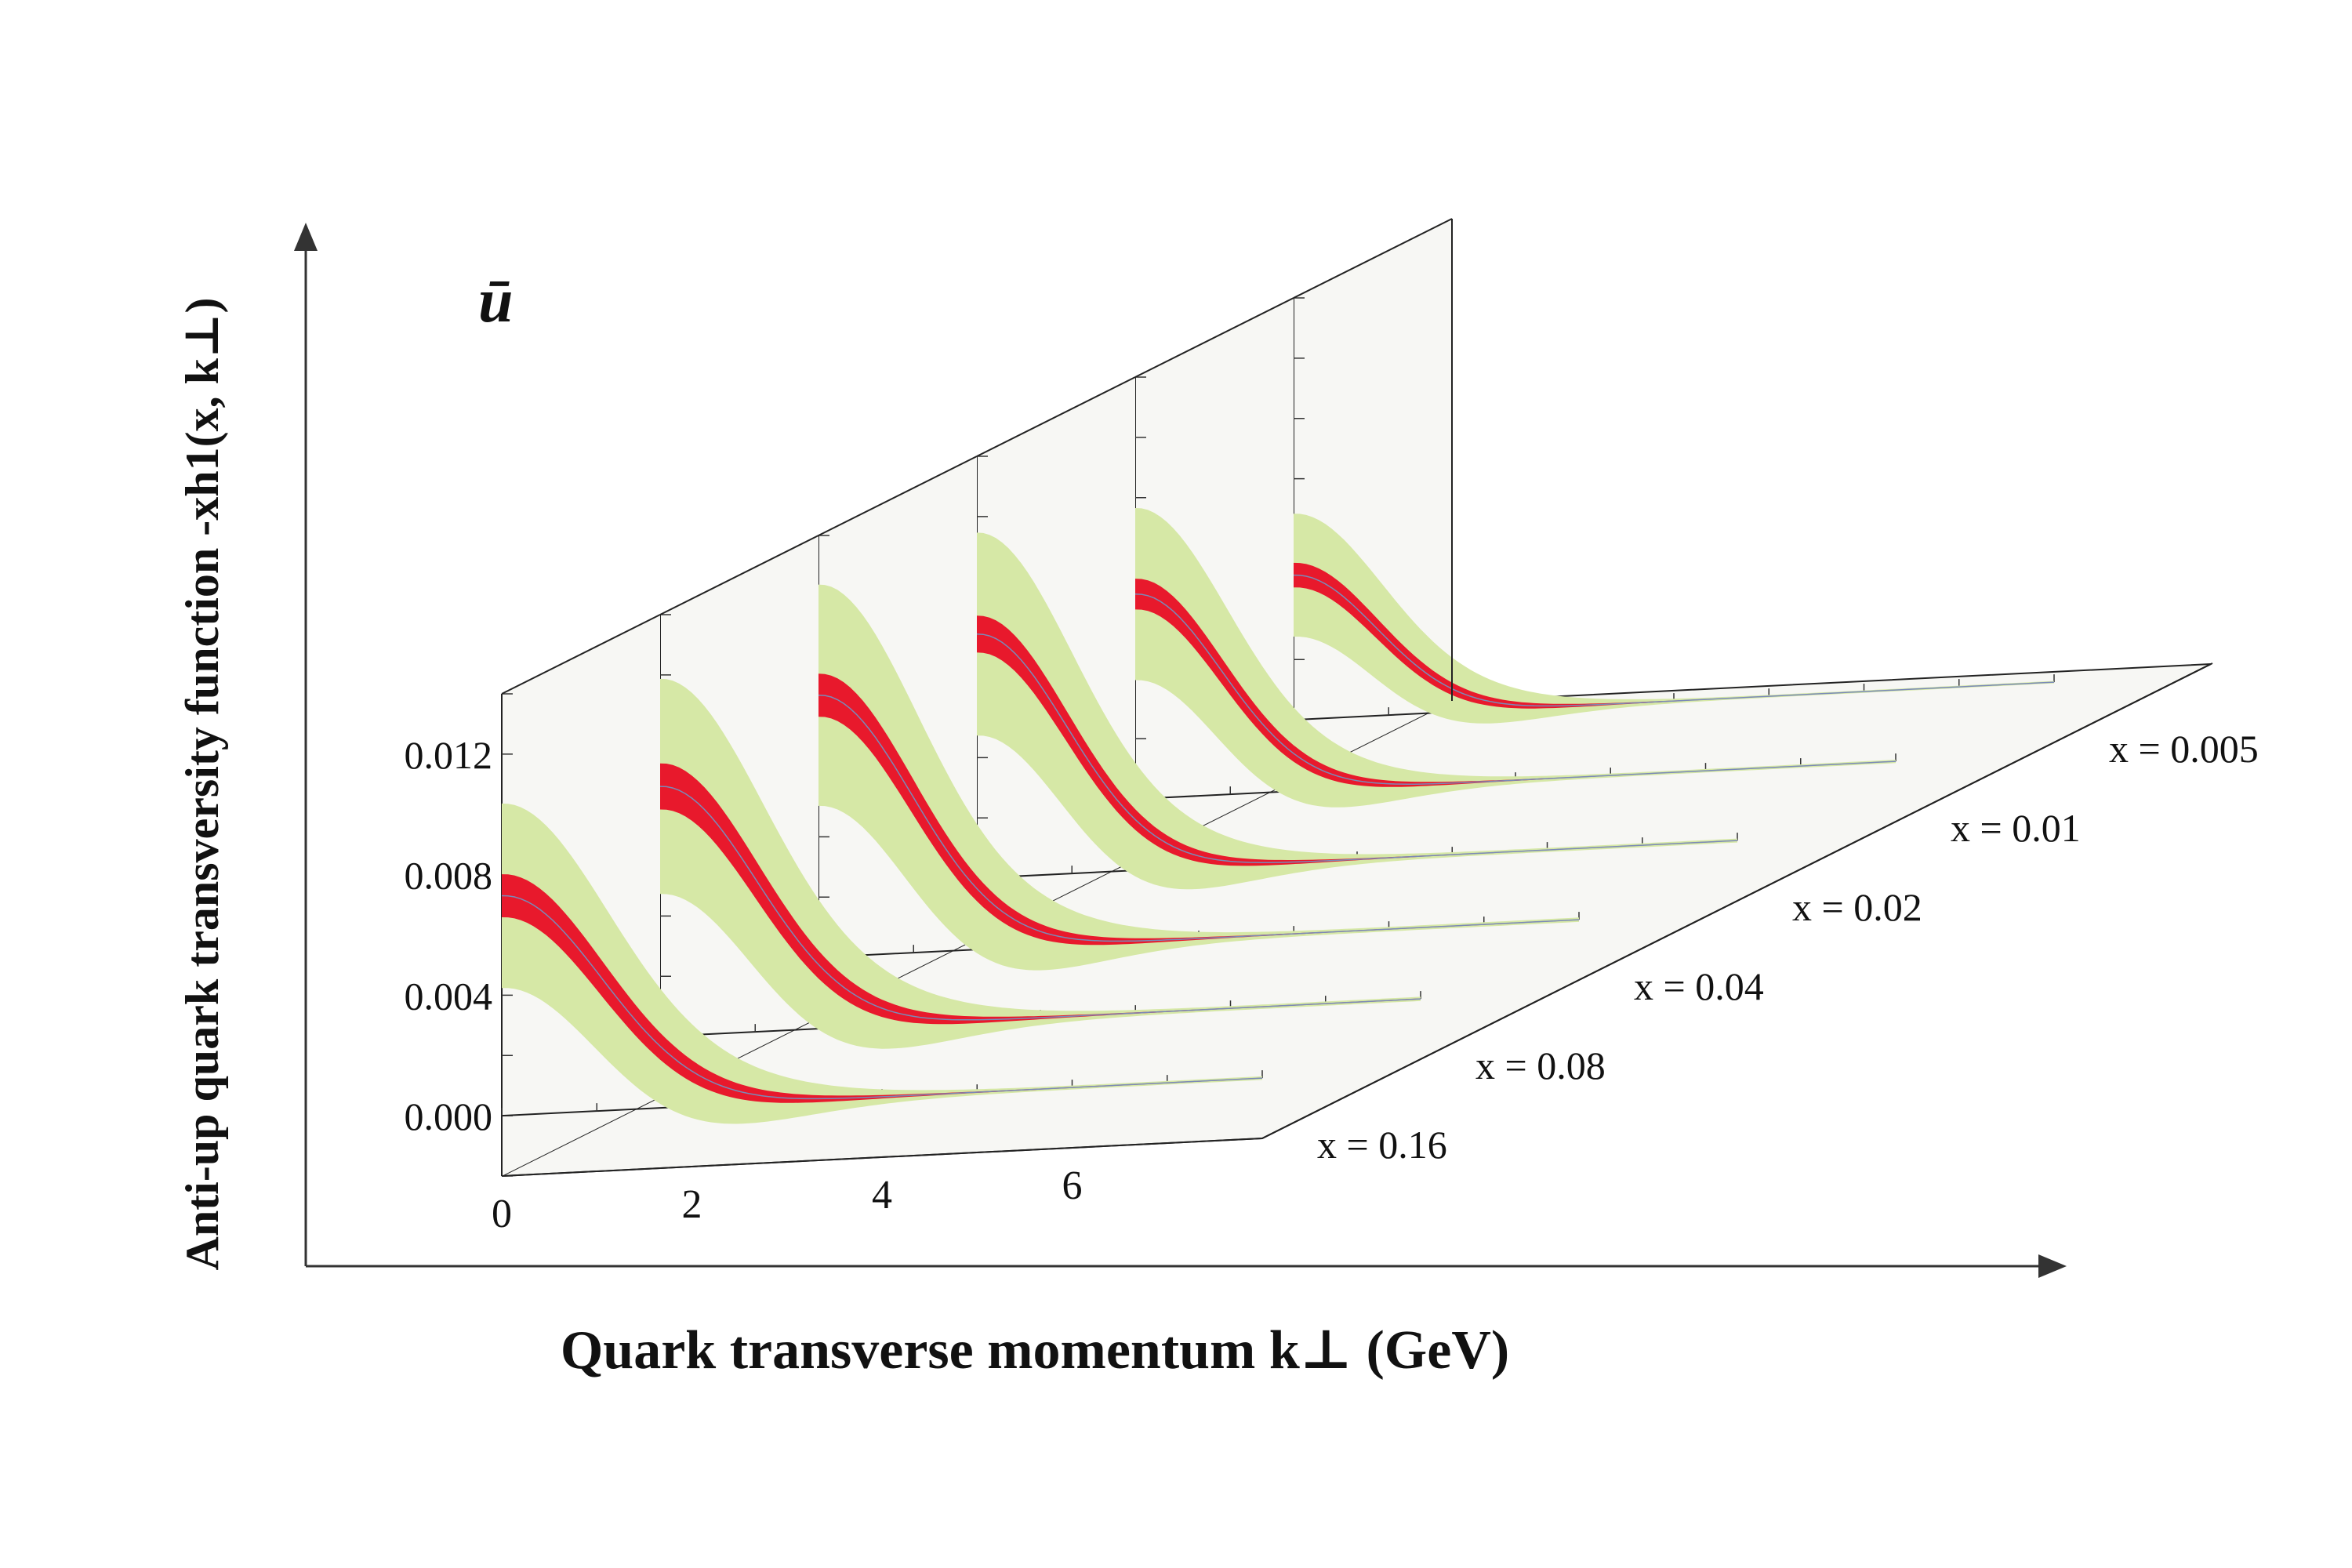 Image resolution: width=2352 pixels, height=1568 pixels. Describe the element at coordinates (1035, 1350) in the screenshot. I see `x-axis-label: Quark transverse momentum k⊥ (GeV)` at that location.